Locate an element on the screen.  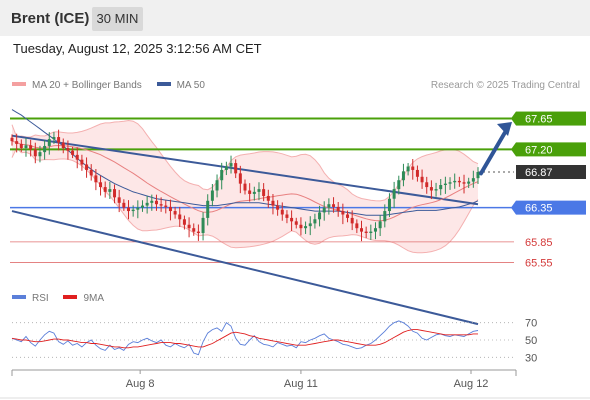
rsi-swatch is located at coordinates (19, 297).